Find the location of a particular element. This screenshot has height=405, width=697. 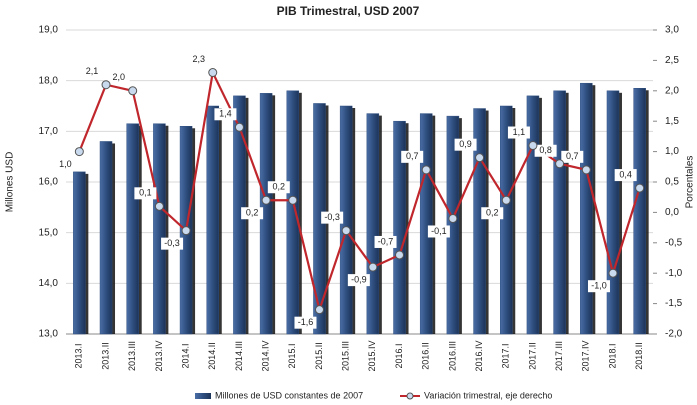

data-label: 2,0 is located at coordinates (118, 77).